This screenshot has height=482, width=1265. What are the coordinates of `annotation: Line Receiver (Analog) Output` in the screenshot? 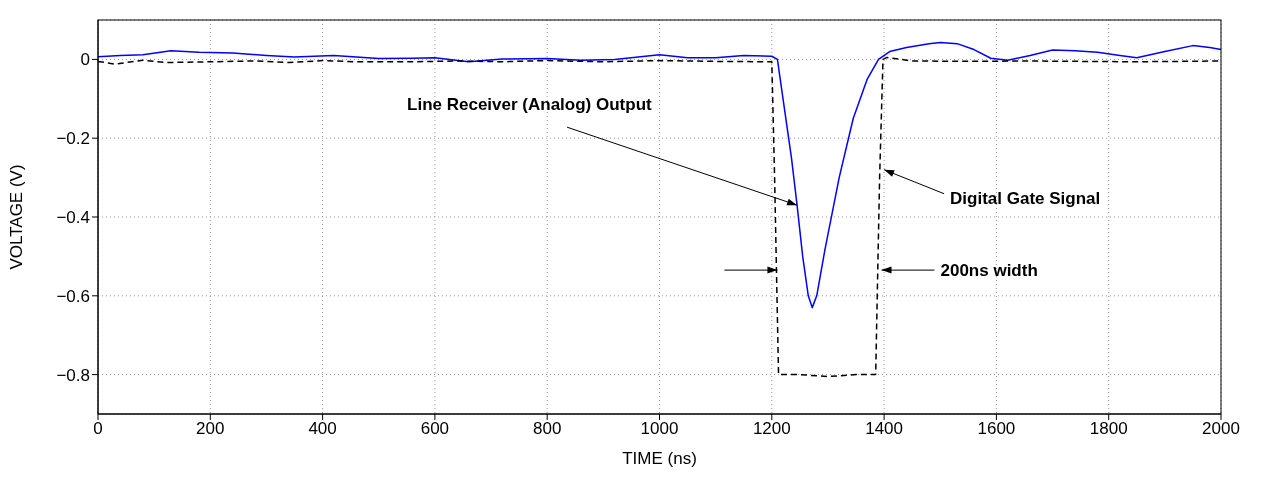 It's located at (530, 105).